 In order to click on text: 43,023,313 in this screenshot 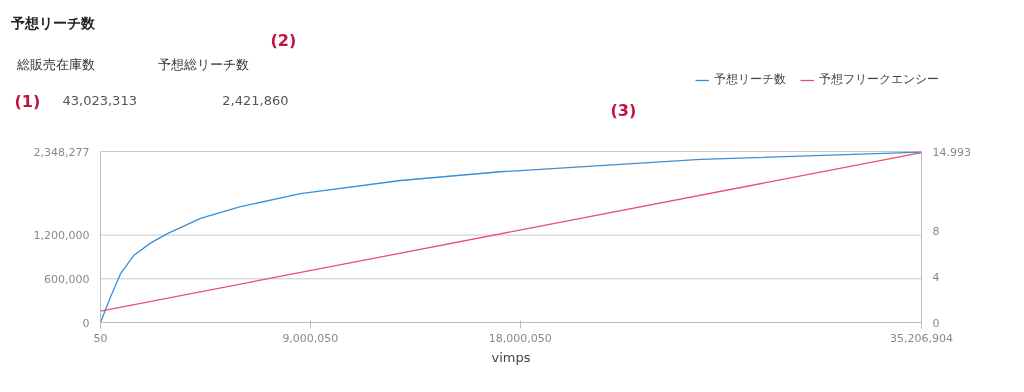, I will do `click(99, 100)`.